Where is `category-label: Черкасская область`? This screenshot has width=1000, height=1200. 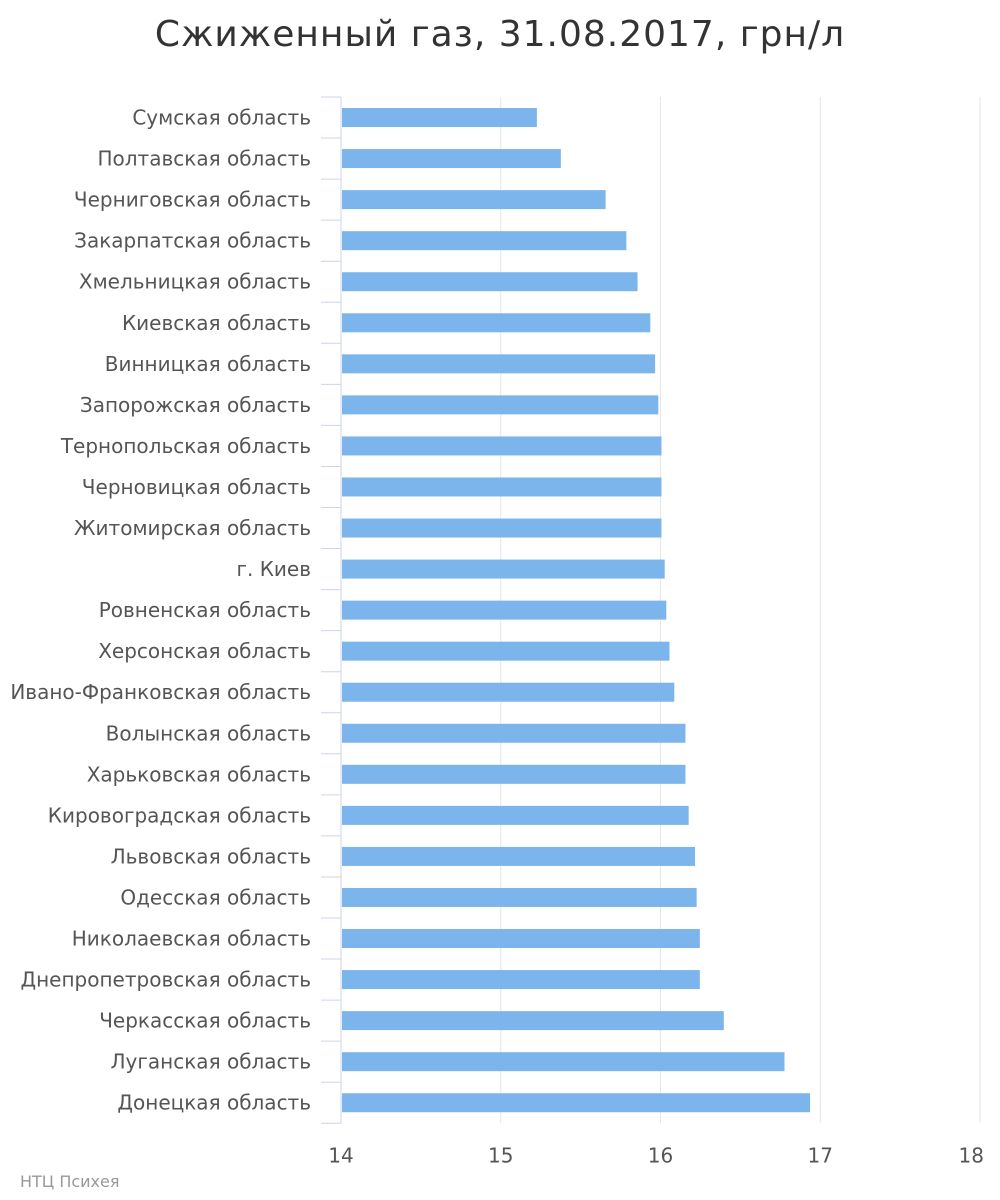
category-label: Черкасская область is located at coordinates (205, 1021).